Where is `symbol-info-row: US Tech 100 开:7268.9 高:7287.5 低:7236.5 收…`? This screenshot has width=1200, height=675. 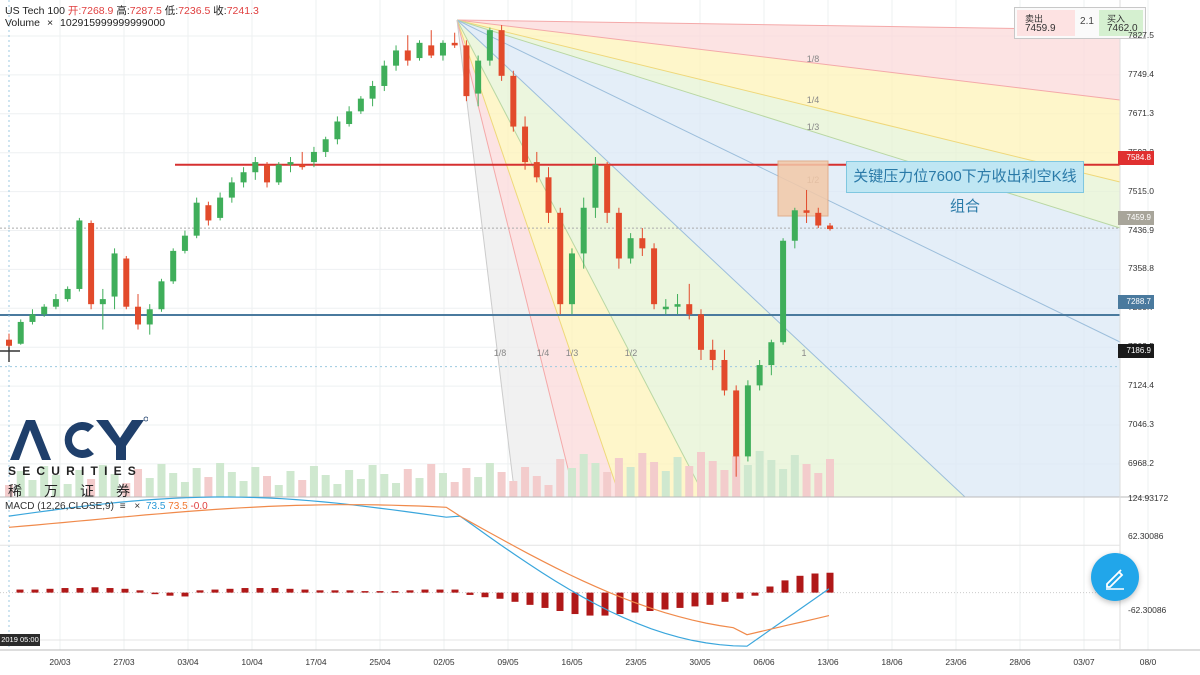
symbol-info-row: US Tech 100 开:7268.9 高:7287.5 低:7236.5 收… is located at coordinates (132, 10).